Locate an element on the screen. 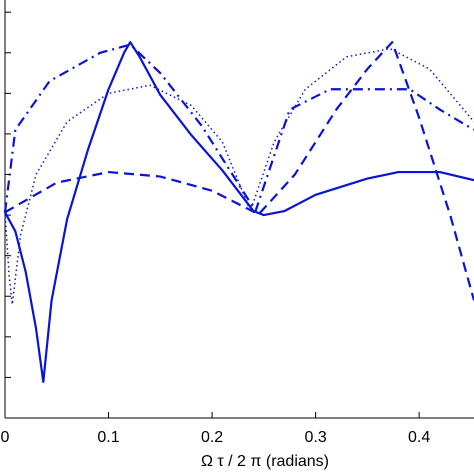 This screenshot has height=474, width=474. x-tick-label: 0.2 is located at coordinates (212, 437).